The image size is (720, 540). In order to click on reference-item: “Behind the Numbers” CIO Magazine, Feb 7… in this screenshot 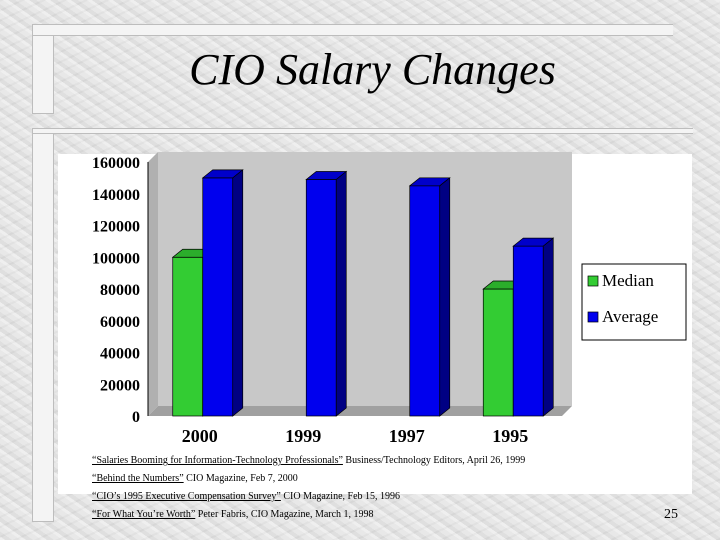, I will do `click(372, 481)`.